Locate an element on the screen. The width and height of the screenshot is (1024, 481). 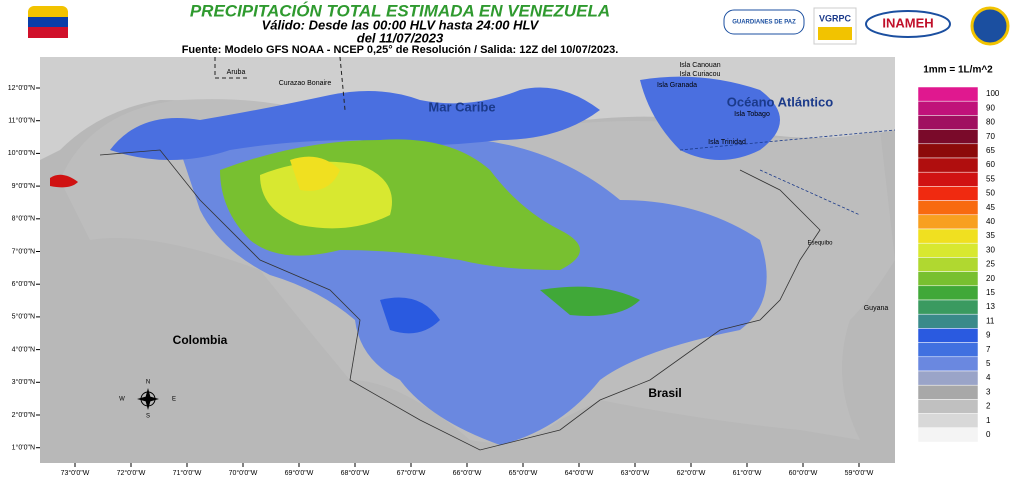
place-label: Isla Canouan is located at coordinates (699, 65).